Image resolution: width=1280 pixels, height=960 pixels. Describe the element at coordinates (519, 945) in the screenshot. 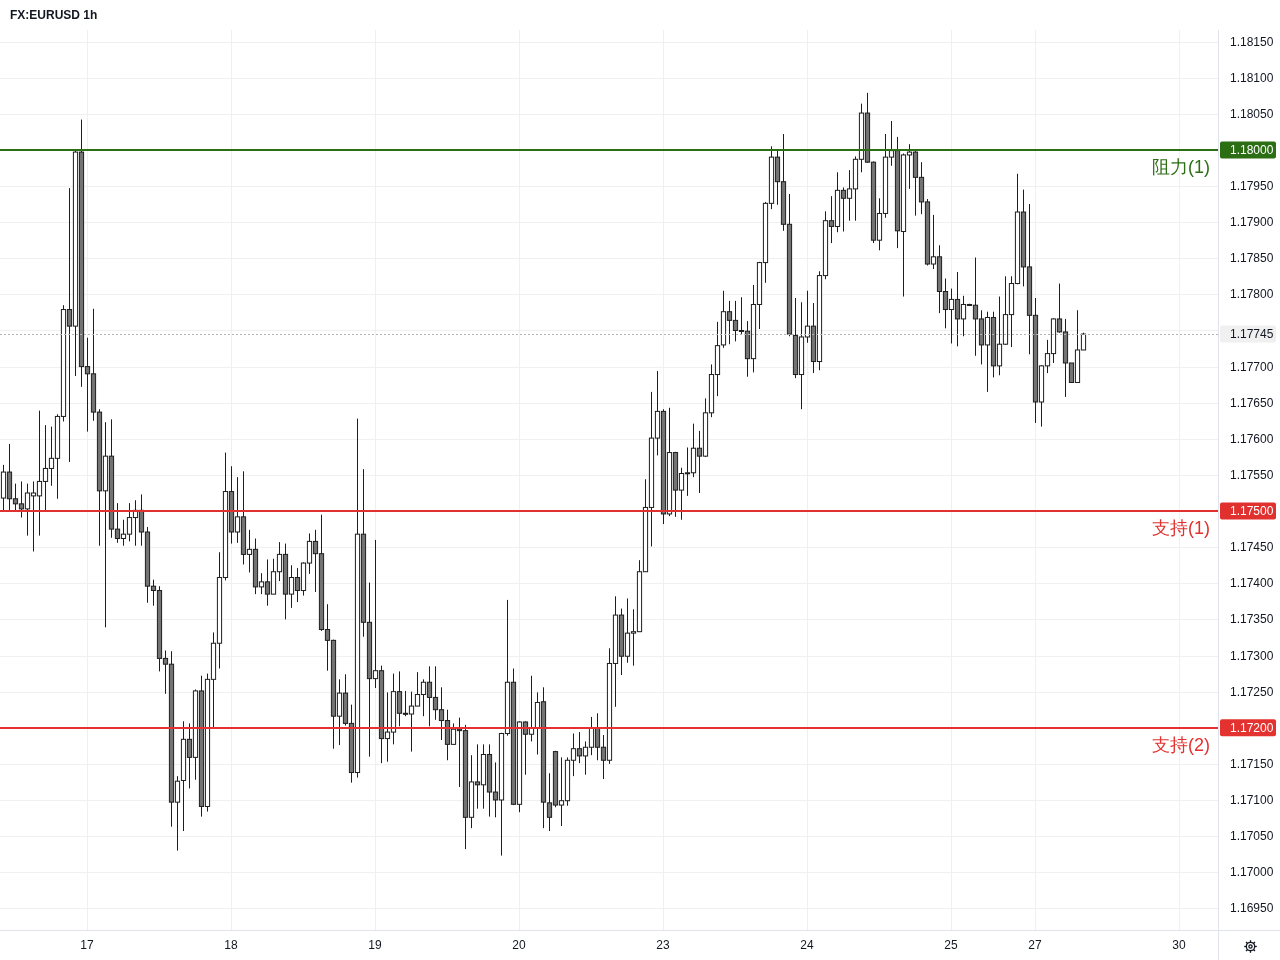

I see `x-tick-label: 20` at that location.